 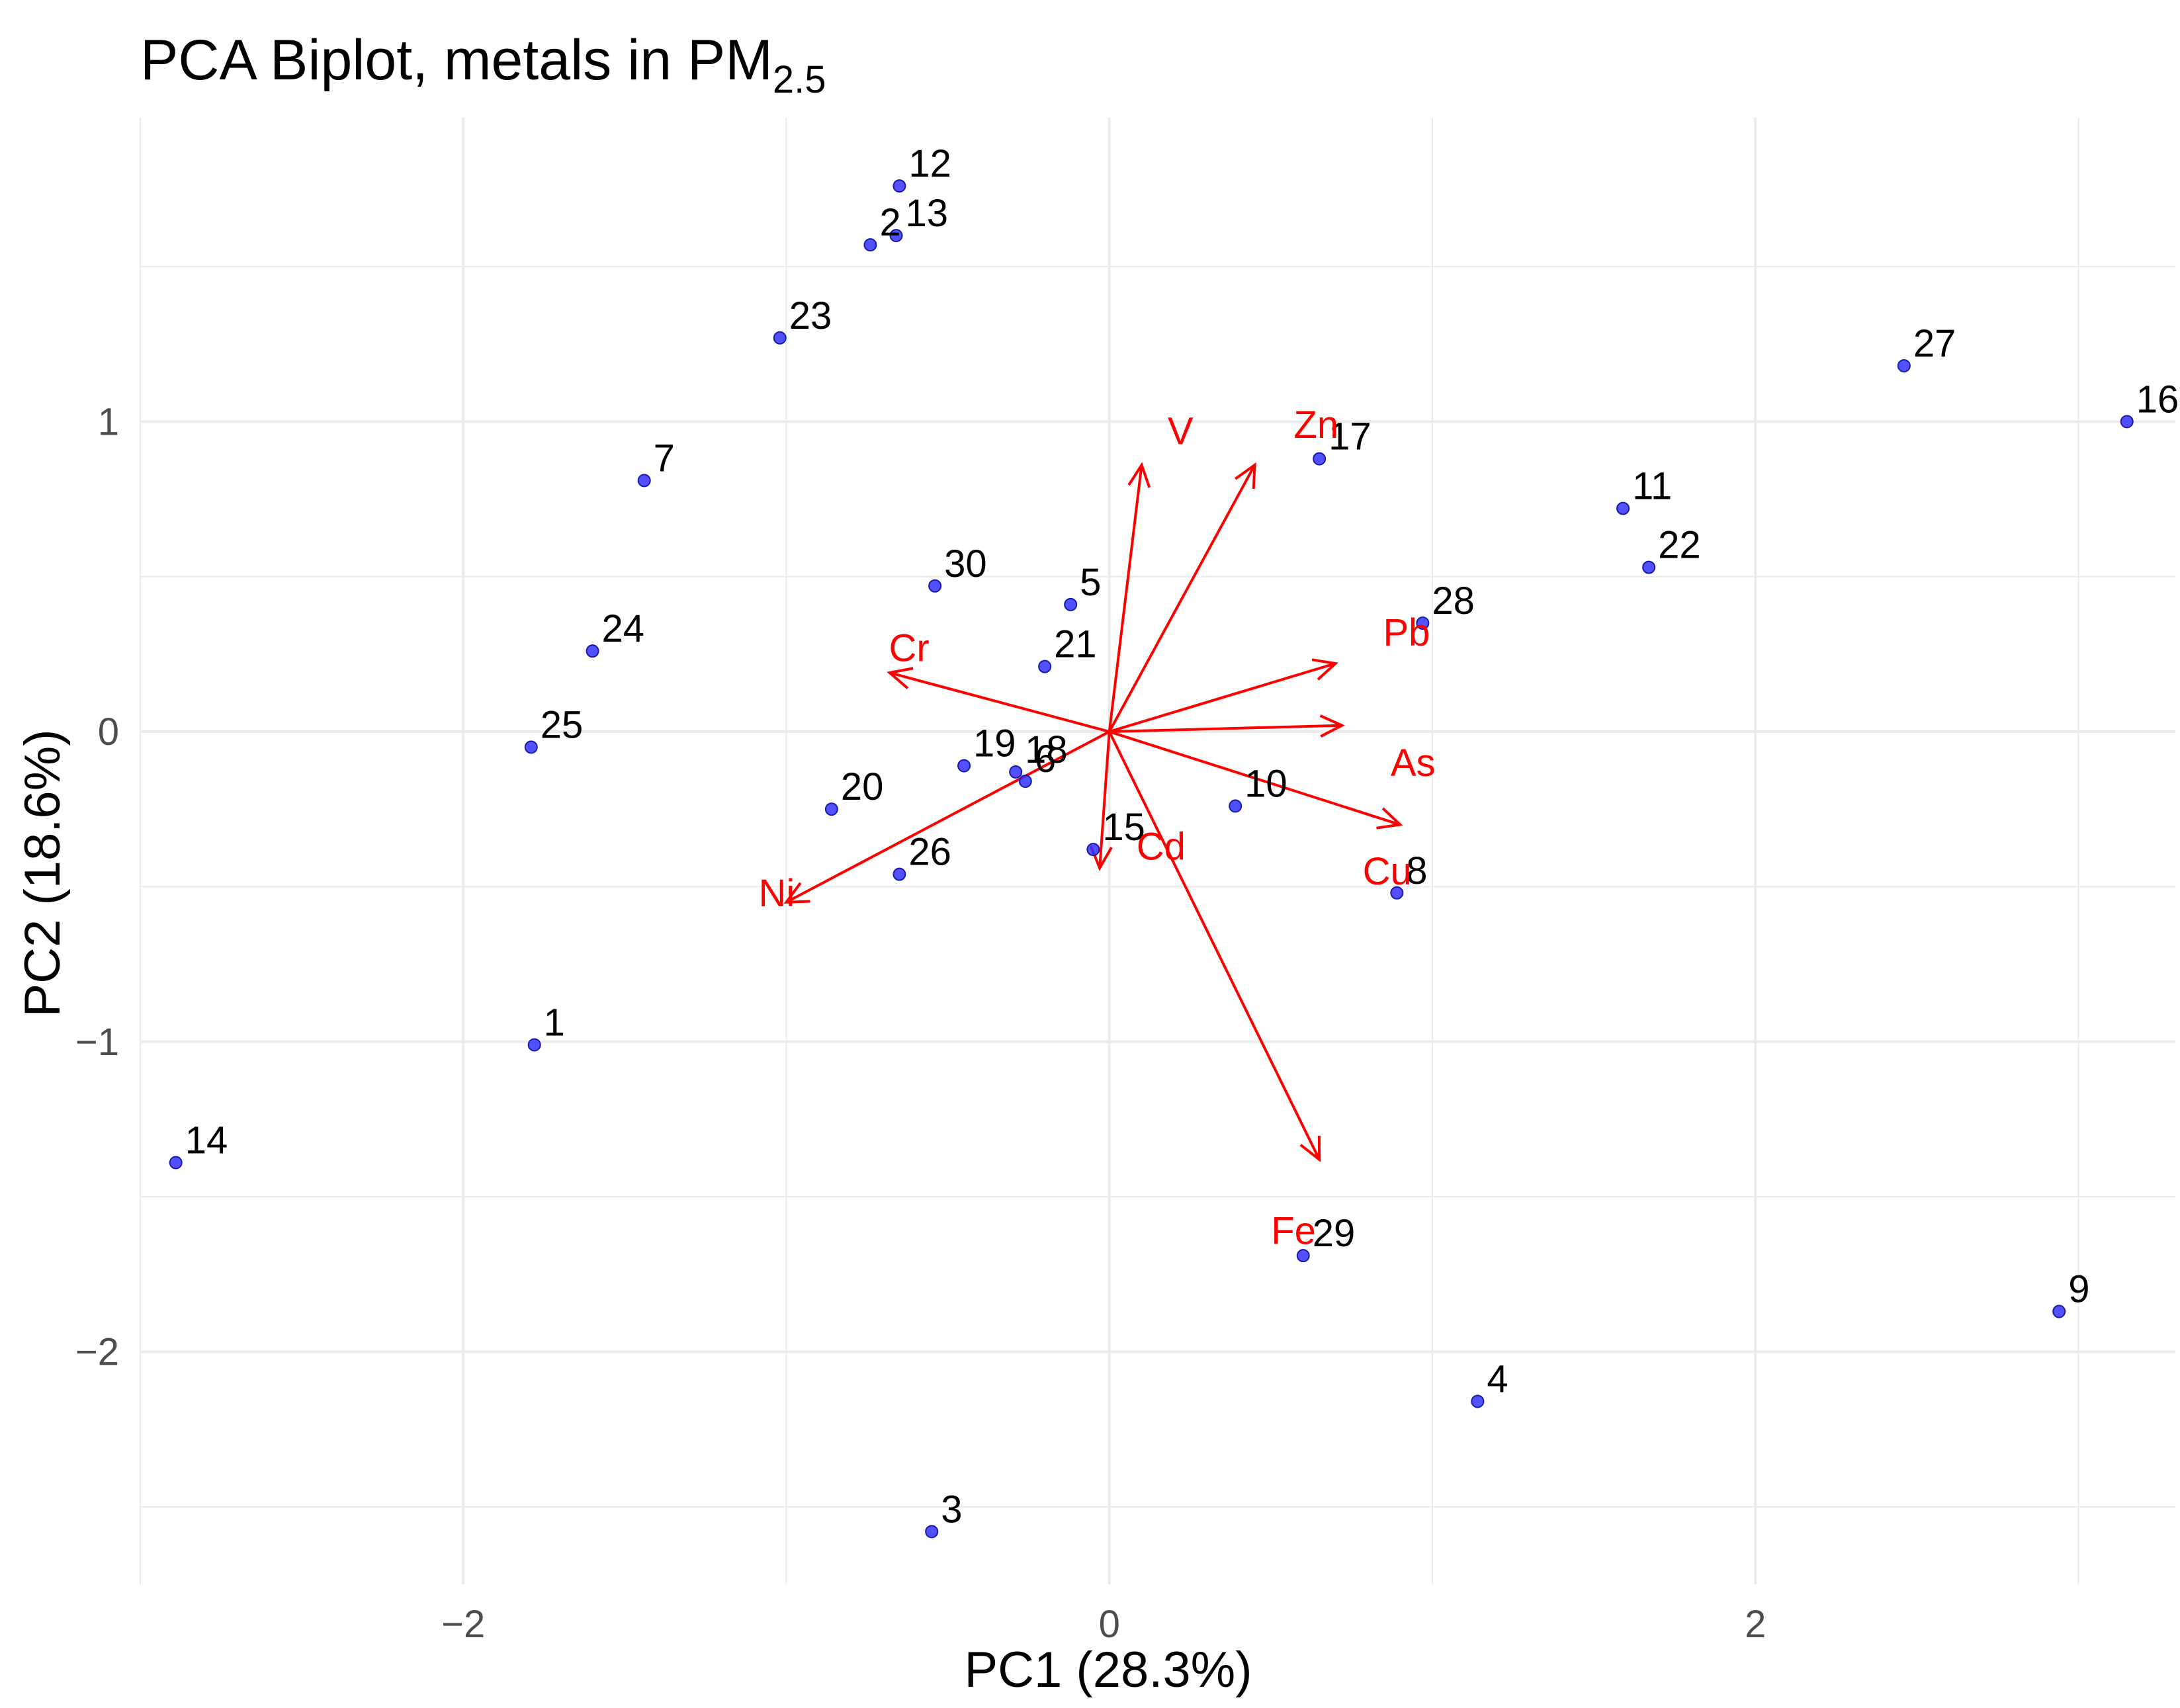 I want to click on point-label-1: 1, so click(x=554, y=1023).